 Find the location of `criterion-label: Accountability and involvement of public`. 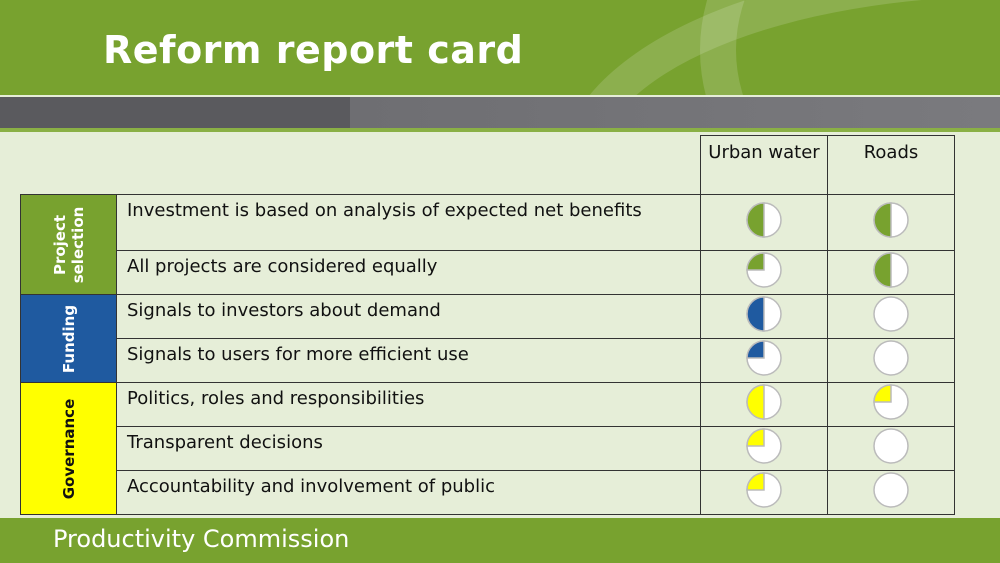

criterion-label: Accountability and involvement of public is located at coordinates (408, 492).